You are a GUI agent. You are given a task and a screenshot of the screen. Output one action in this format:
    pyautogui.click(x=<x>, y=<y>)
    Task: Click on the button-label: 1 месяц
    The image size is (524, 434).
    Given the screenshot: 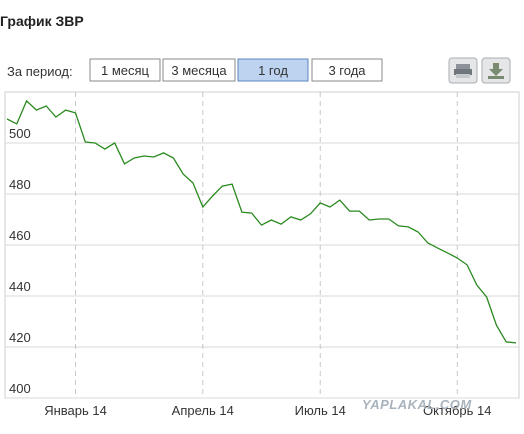 What is the action you would take?
    pyautogui.click(x=125, y=70)
    